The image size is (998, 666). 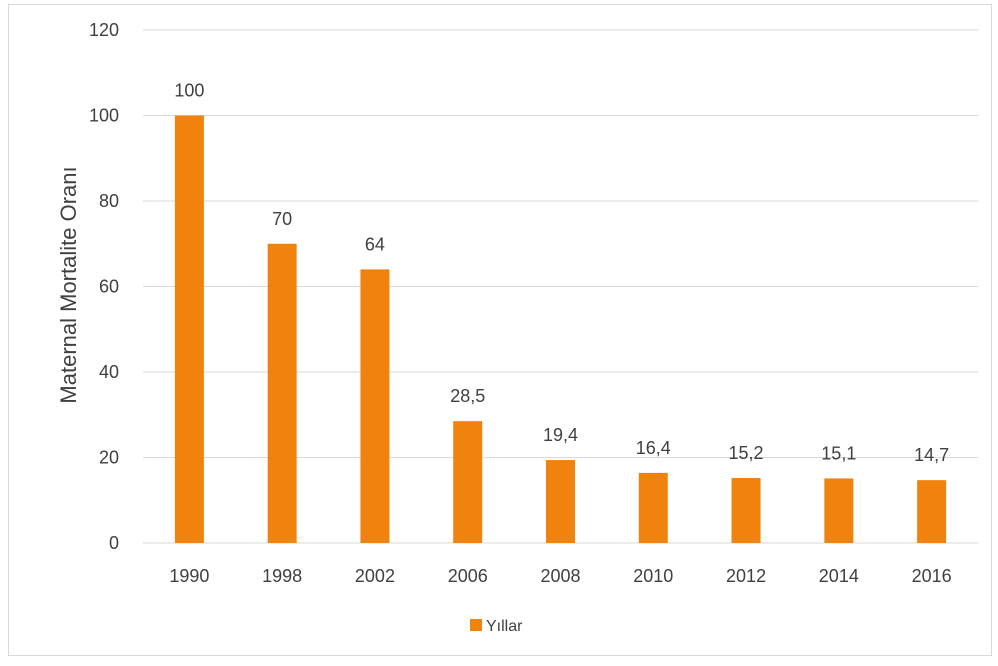 I want to click on y-tick-label: 120, so click(x=104, y=30).